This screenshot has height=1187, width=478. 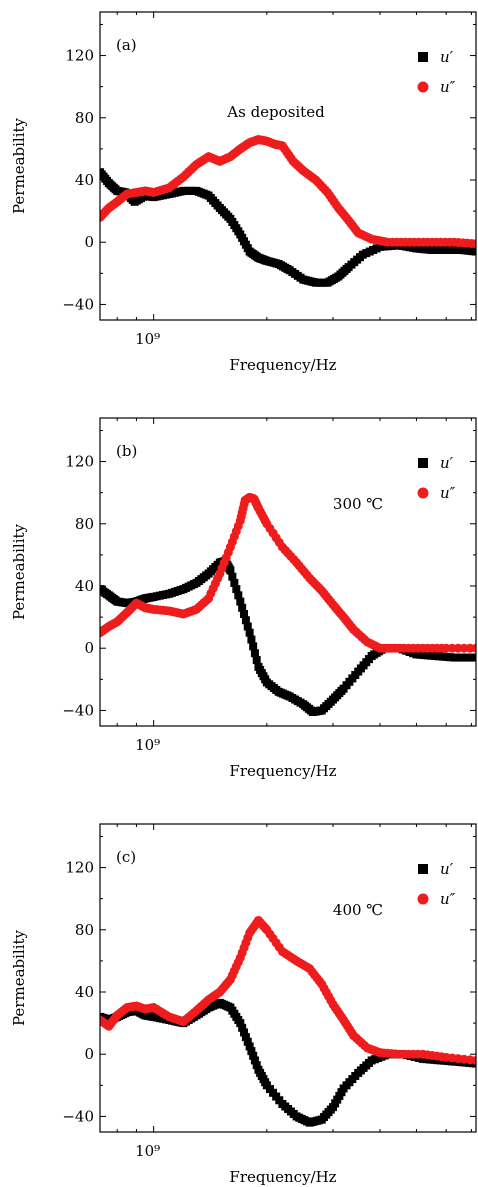 What do you see at coordinates (126, 857) in the screenshot?
I see `panel-label: (c)` at bounding box center [126, 857].